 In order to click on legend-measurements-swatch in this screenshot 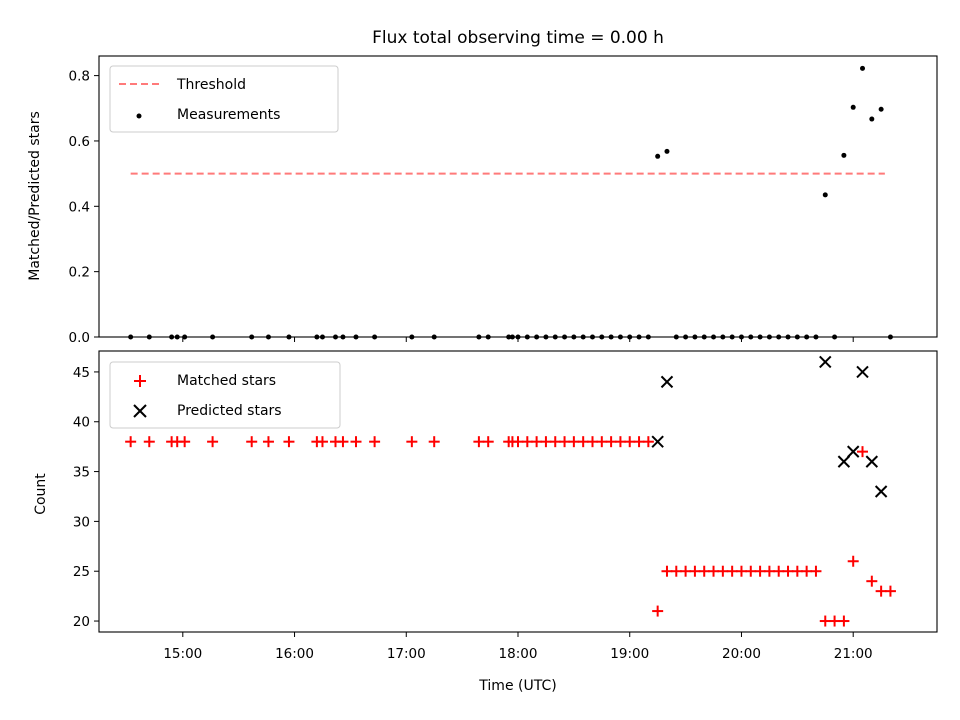, I will do `click(139, 116)`.